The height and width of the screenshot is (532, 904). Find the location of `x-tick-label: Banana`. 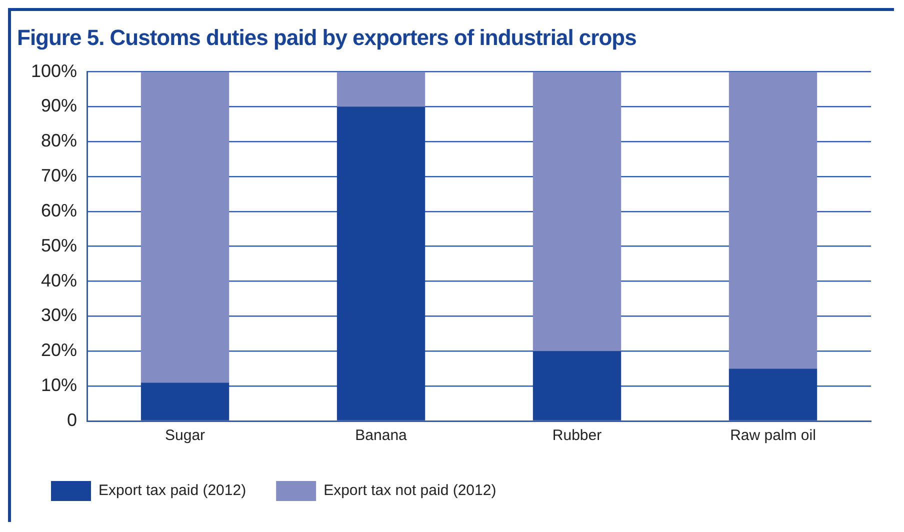

x-tick-label: Banana is located at coordinates (381, 435).